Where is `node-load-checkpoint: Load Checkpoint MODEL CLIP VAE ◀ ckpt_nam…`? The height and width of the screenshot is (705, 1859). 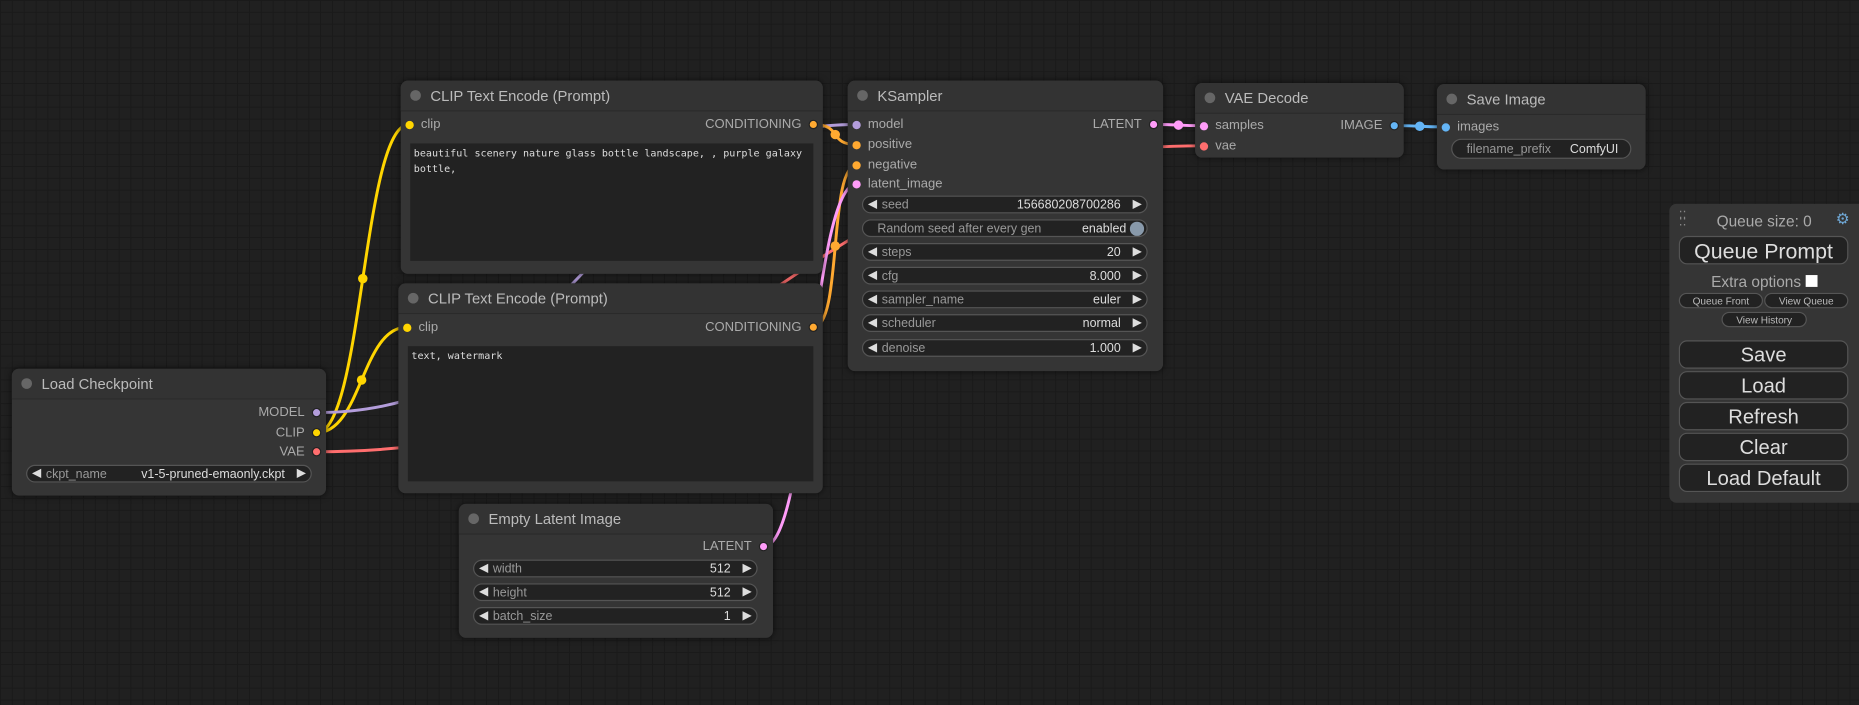 node-load-checkpoint: Load Checkpoint MODEL CLIP VAE ◀ ckpt_nam… is located at coordinates (169, 432).